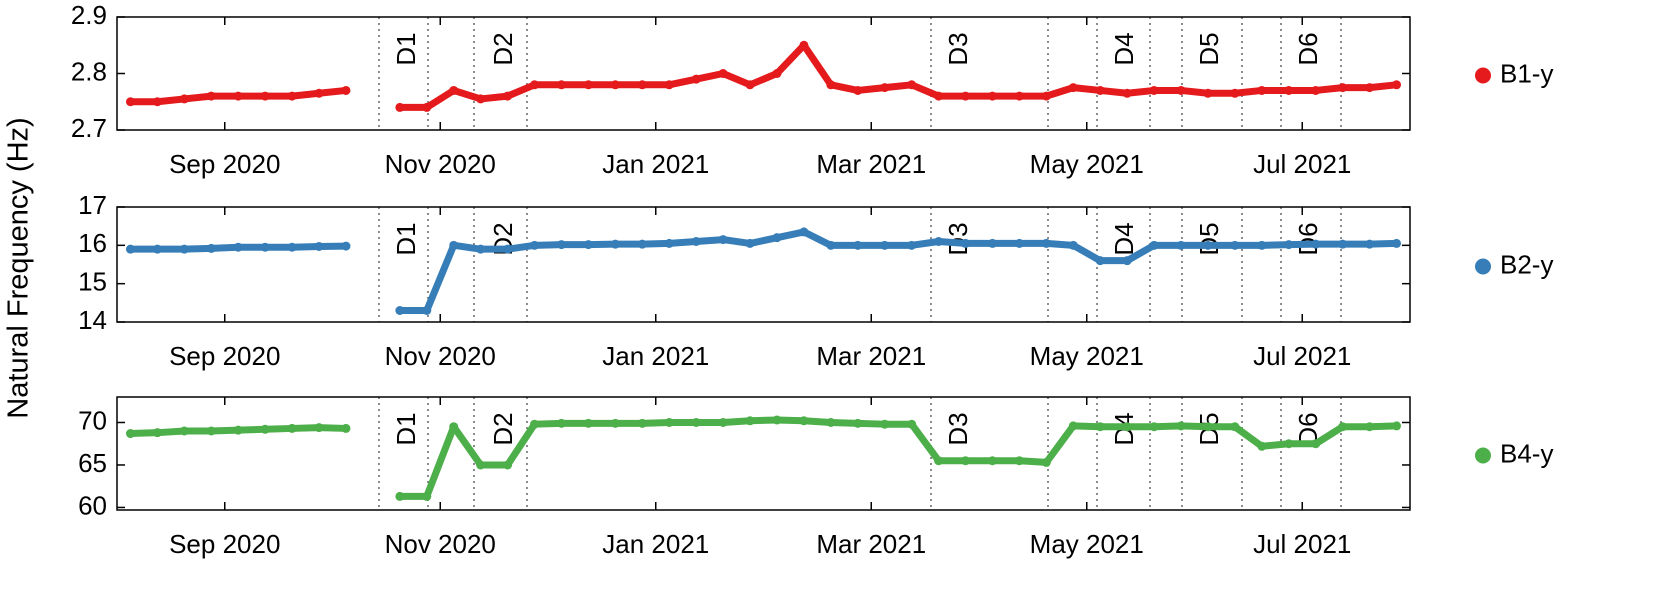  Describe the element at coordinates (92, 243) in the screenshot. I see `y-tick-label: 16` at that location.